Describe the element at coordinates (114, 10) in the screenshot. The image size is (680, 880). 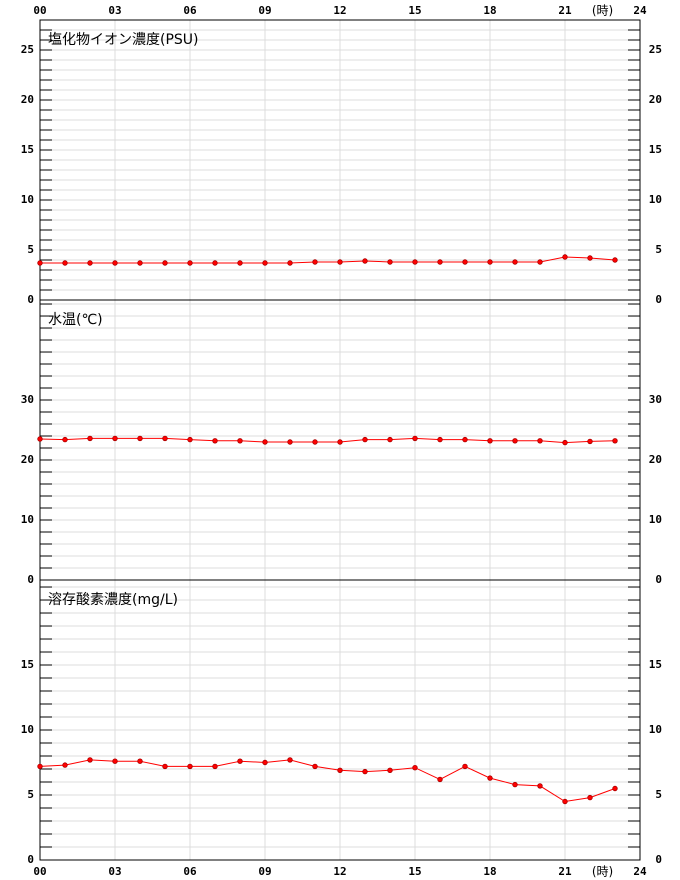
I see `x-tick-label: 03` at that location.